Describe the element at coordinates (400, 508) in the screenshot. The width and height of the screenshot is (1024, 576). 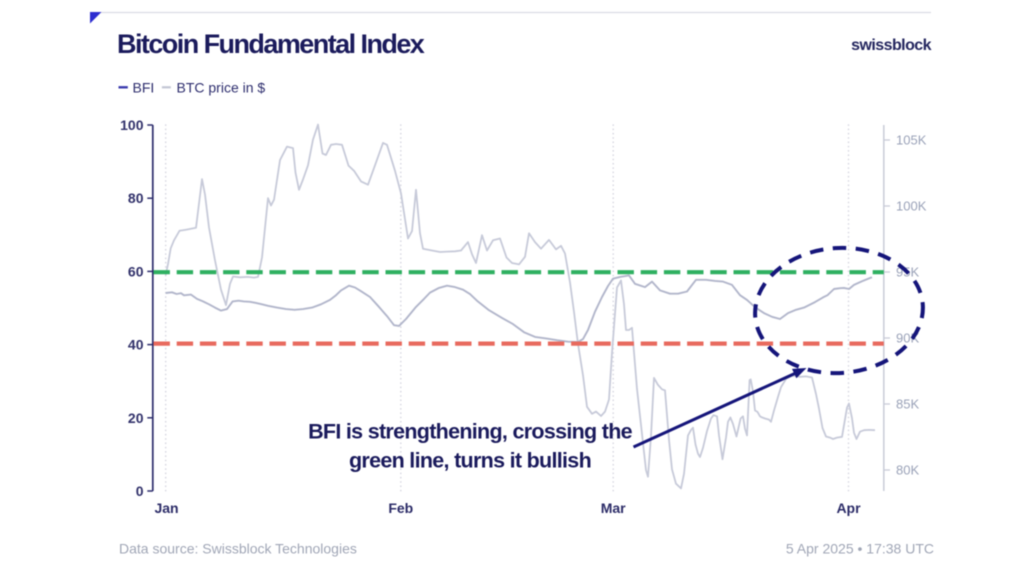
I see `svg-text: Feb` at that location.